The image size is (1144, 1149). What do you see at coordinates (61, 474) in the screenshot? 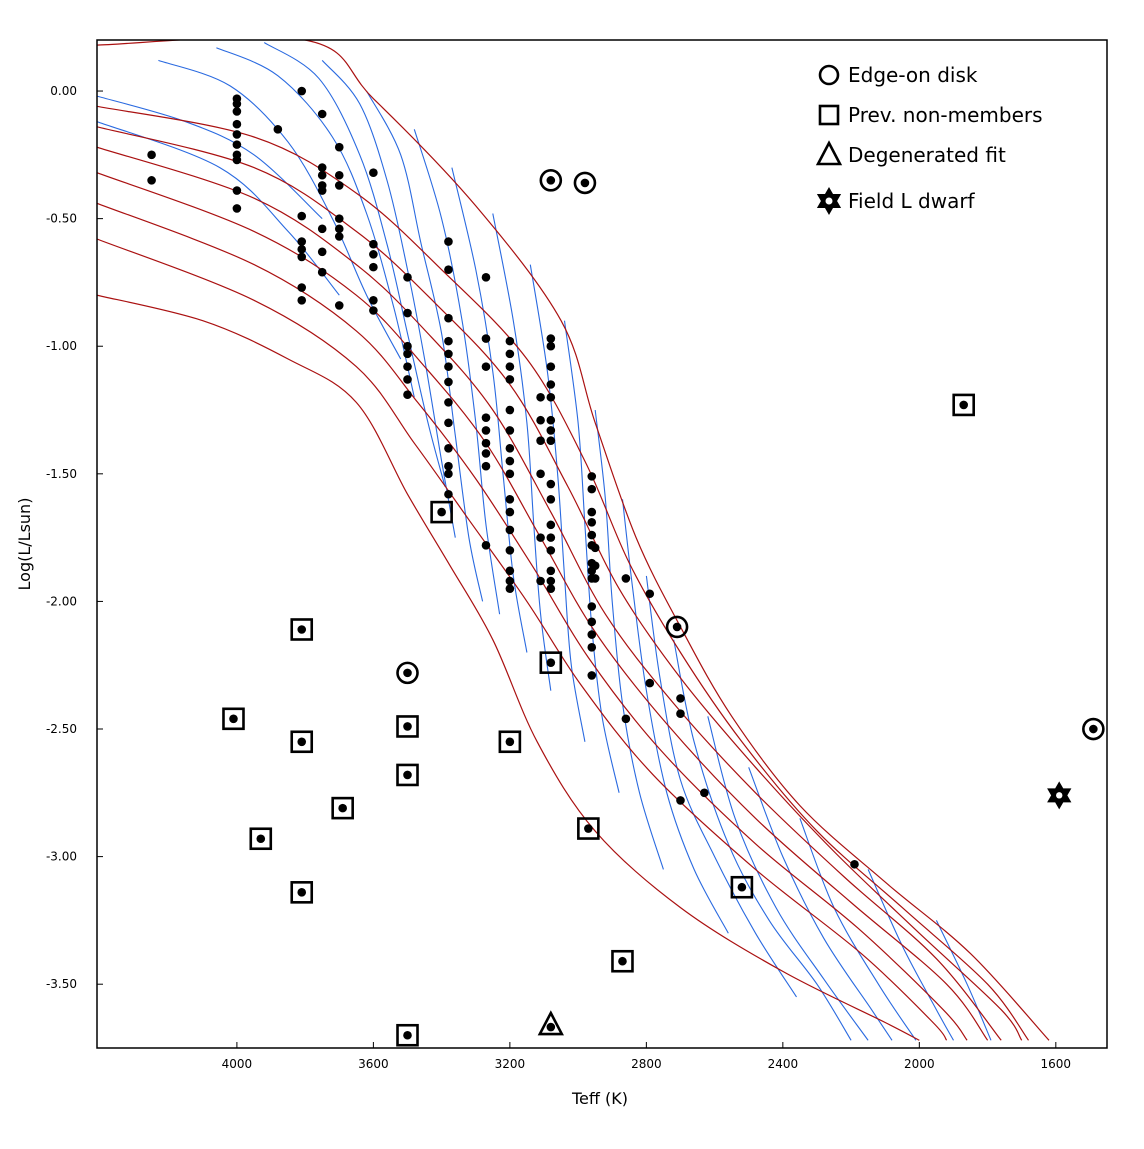
I see `y-tick-label: -1.50` at bounding box center [61, 474].